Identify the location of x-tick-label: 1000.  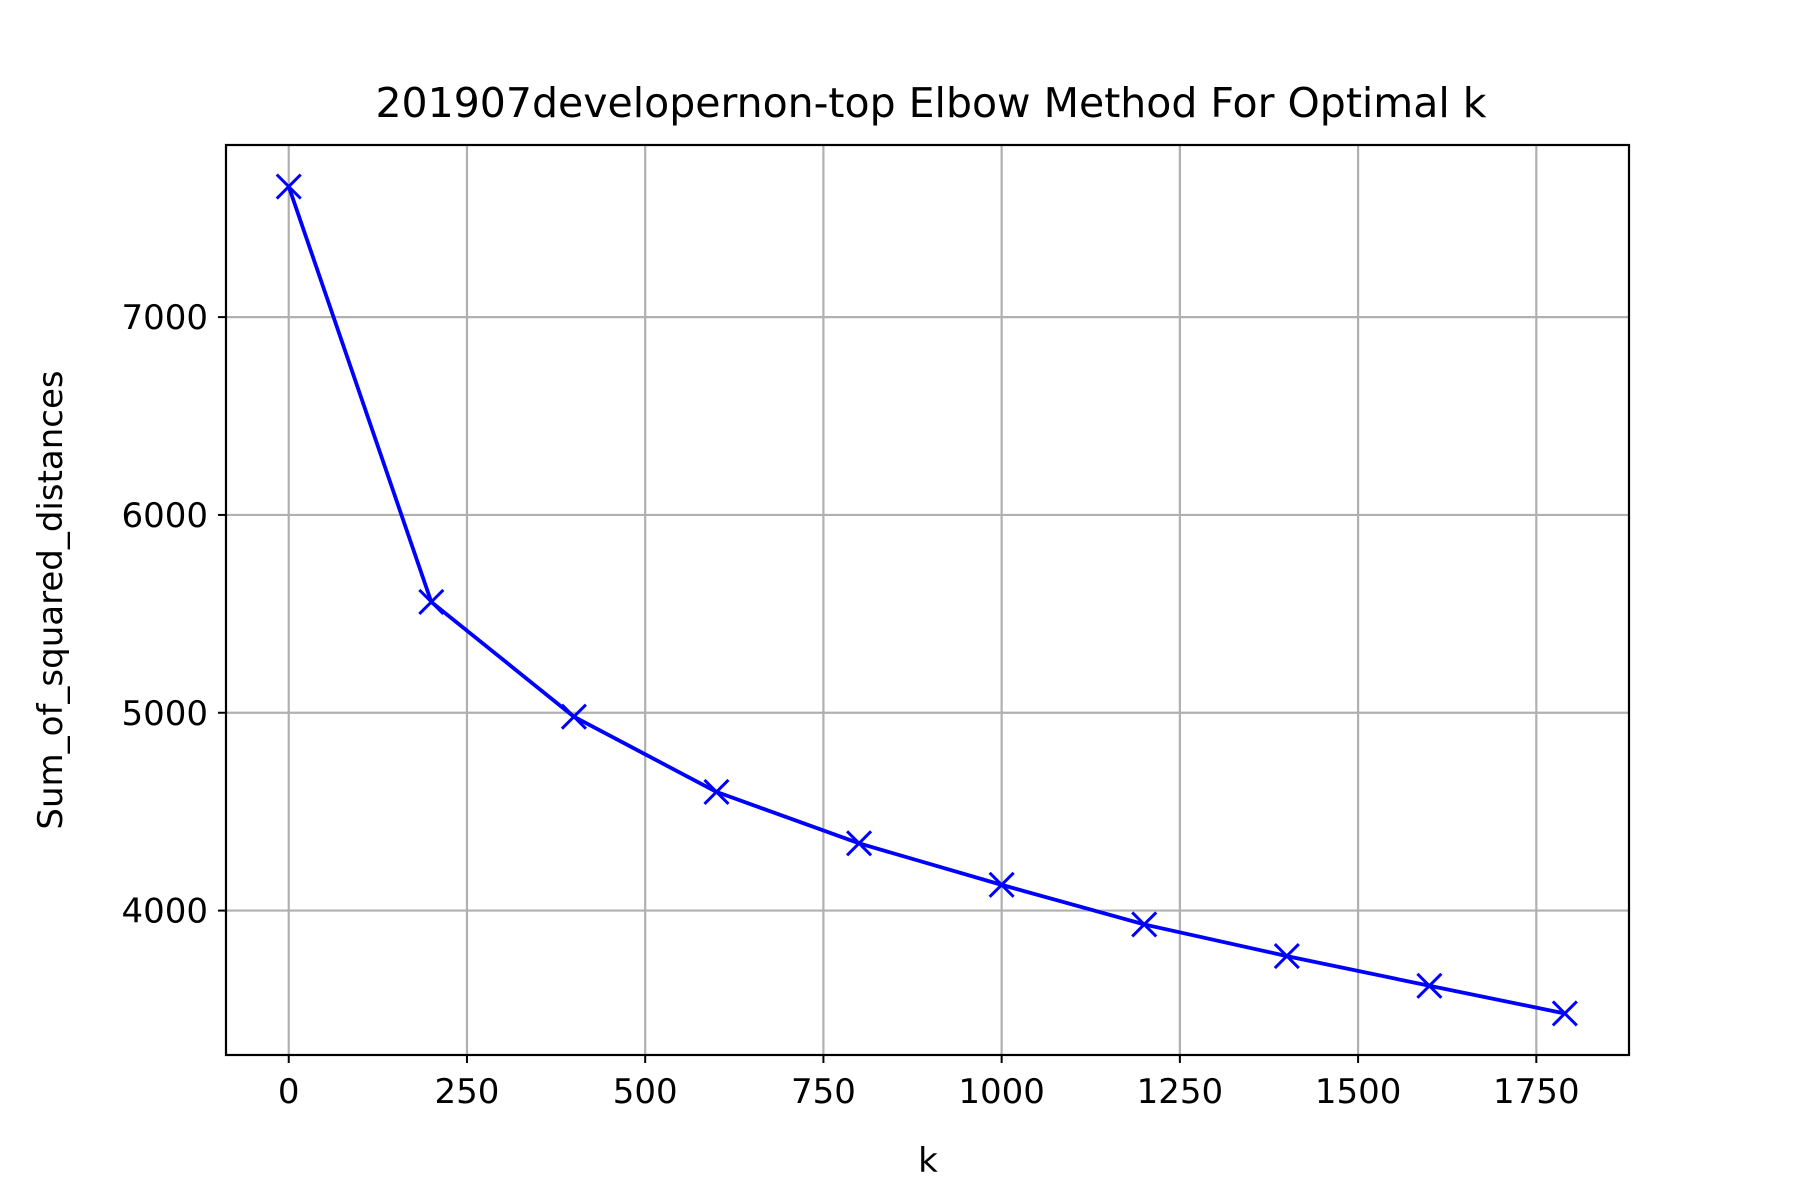
(1001, 1092).